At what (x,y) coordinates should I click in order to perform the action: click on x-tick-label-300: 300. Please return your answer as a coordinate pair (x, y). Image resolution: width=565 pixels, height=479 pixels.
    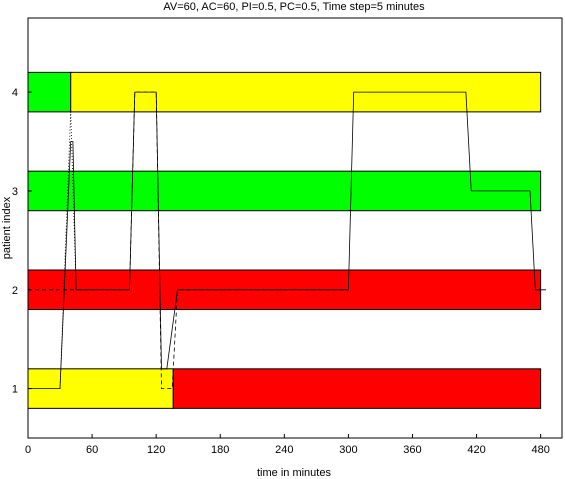
    Looking at the image, I should click on (348, 450).